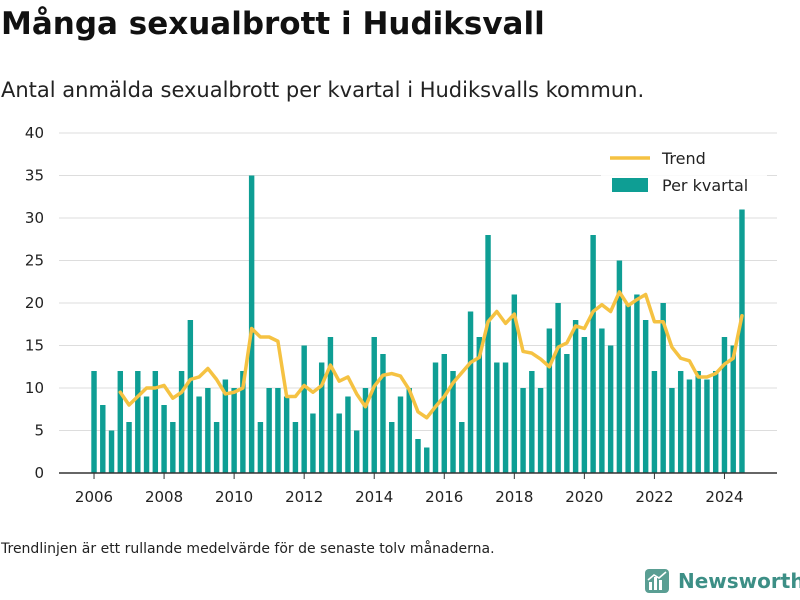 The image size is (800, 600). What do you see at coordinates (39, 473) in the screenshot?
I see `y-tick-label-0: 0` at bounding box center [39, 473].